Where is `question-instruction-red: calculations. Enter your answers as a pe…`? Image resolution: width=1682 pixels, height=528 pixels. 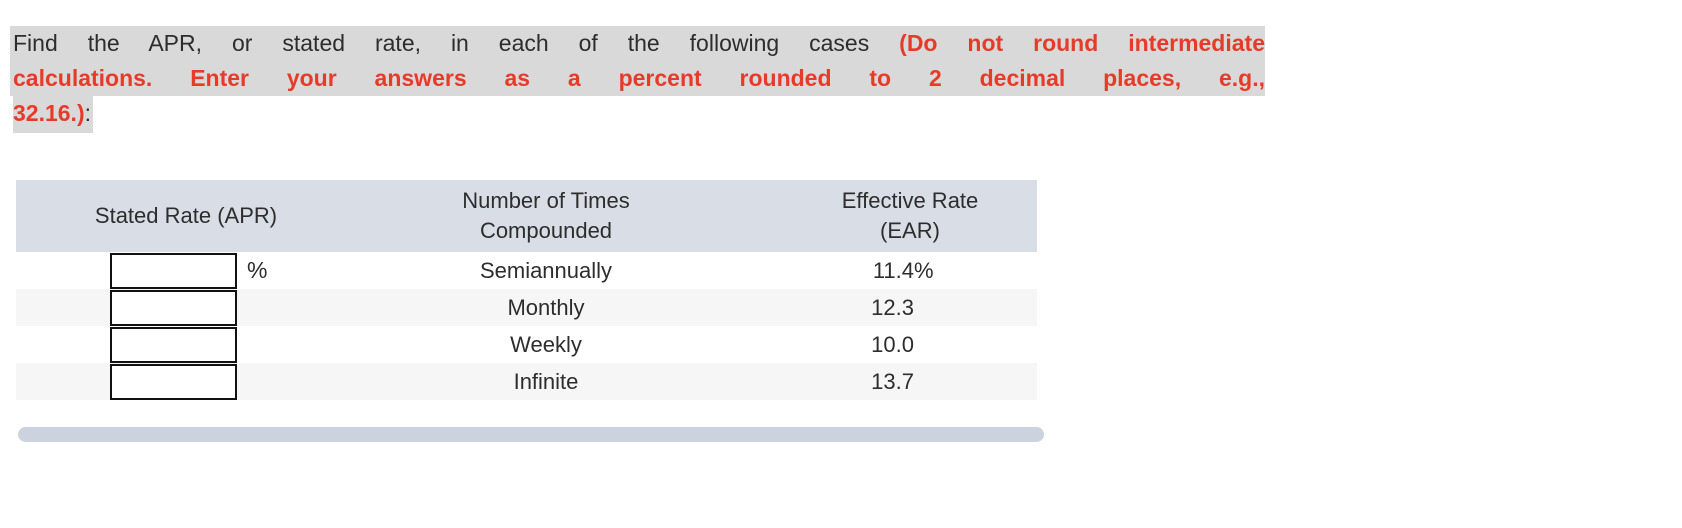
question-instruction-red: calculations. Enter your answers as a pe… is located at coordinates (639, 78).